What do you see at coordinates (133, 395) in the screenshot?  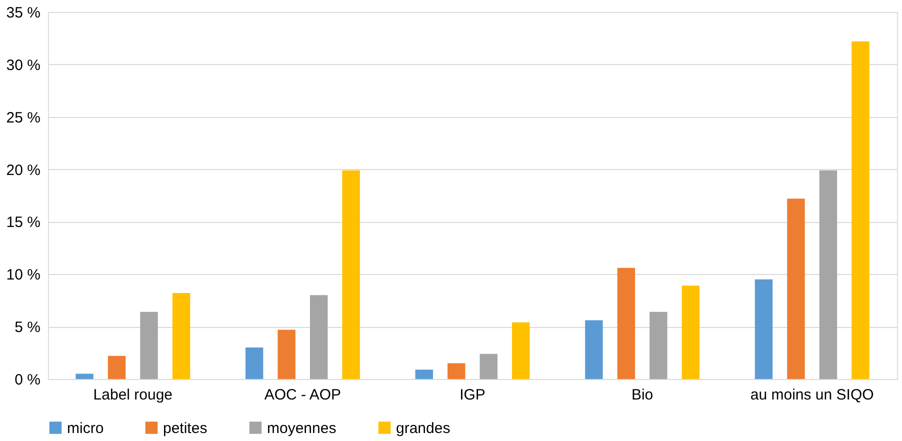 I see `x-tick-label: Label rouge` at bounding box center [133, 395].